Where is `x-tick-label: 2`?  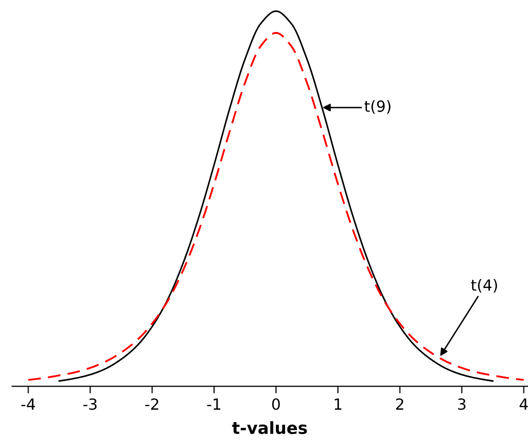
x-tick-label: 2 is located at coordinates (400, 404).